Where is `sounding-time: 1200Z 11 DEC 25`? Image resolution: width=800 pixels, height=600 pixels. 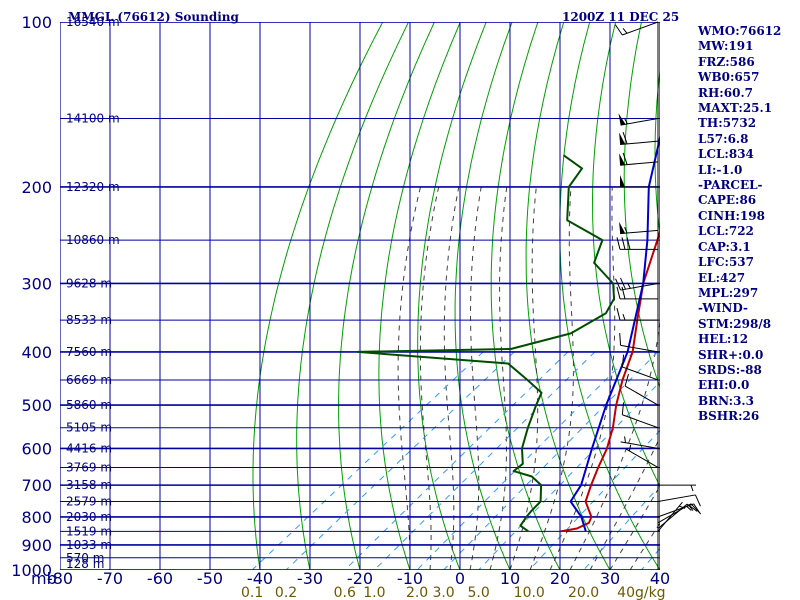
sounding-time: 1200Z 11 DEC 25 is located at coordinates (620, 17).